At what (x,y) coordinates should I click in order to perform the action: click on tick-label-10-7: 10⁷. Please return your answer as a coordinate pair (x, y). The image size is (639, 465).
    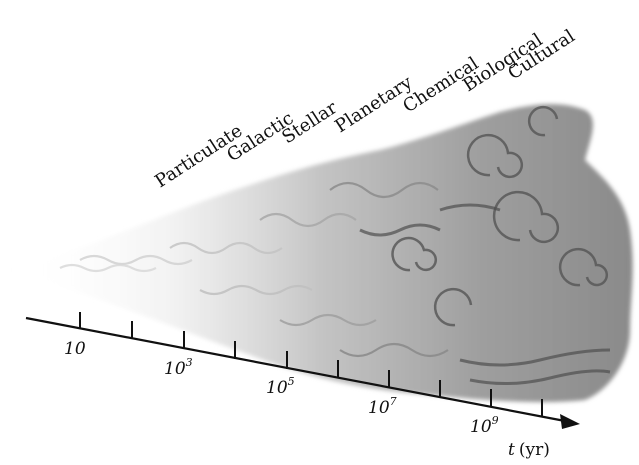
    Looking at the image, I should click on (382, 406).